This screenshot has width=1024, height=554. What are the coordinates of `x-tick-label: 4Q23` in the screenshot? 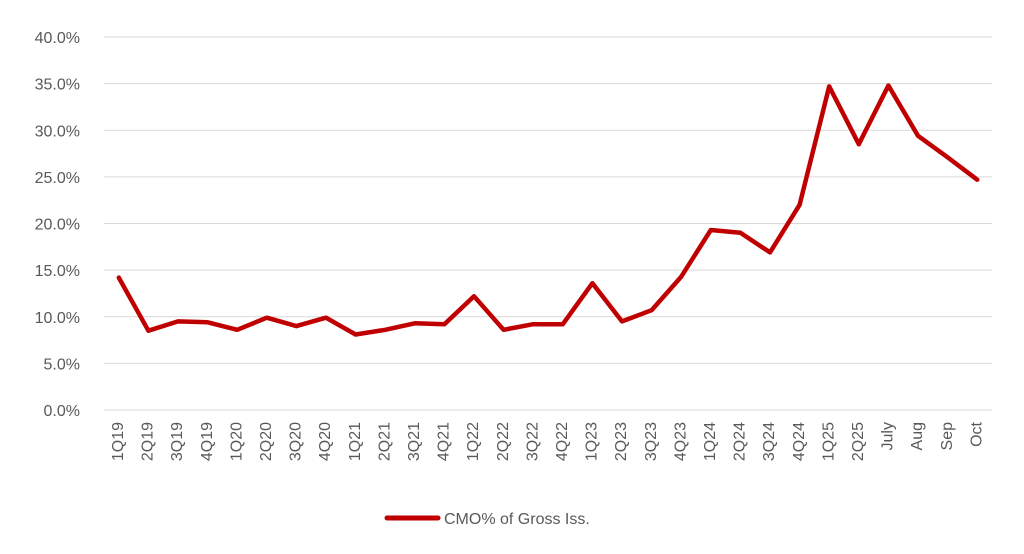 It's located at (680, 441).